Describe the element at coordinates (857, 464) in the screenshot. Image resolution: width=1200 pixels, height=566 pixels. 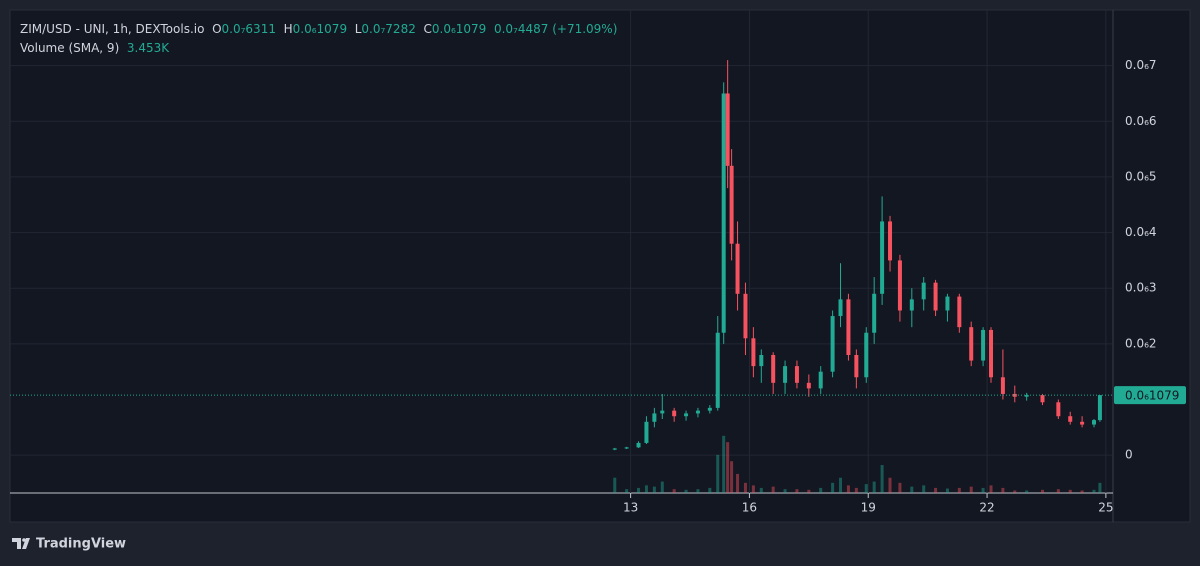
I see `volume` at that location.